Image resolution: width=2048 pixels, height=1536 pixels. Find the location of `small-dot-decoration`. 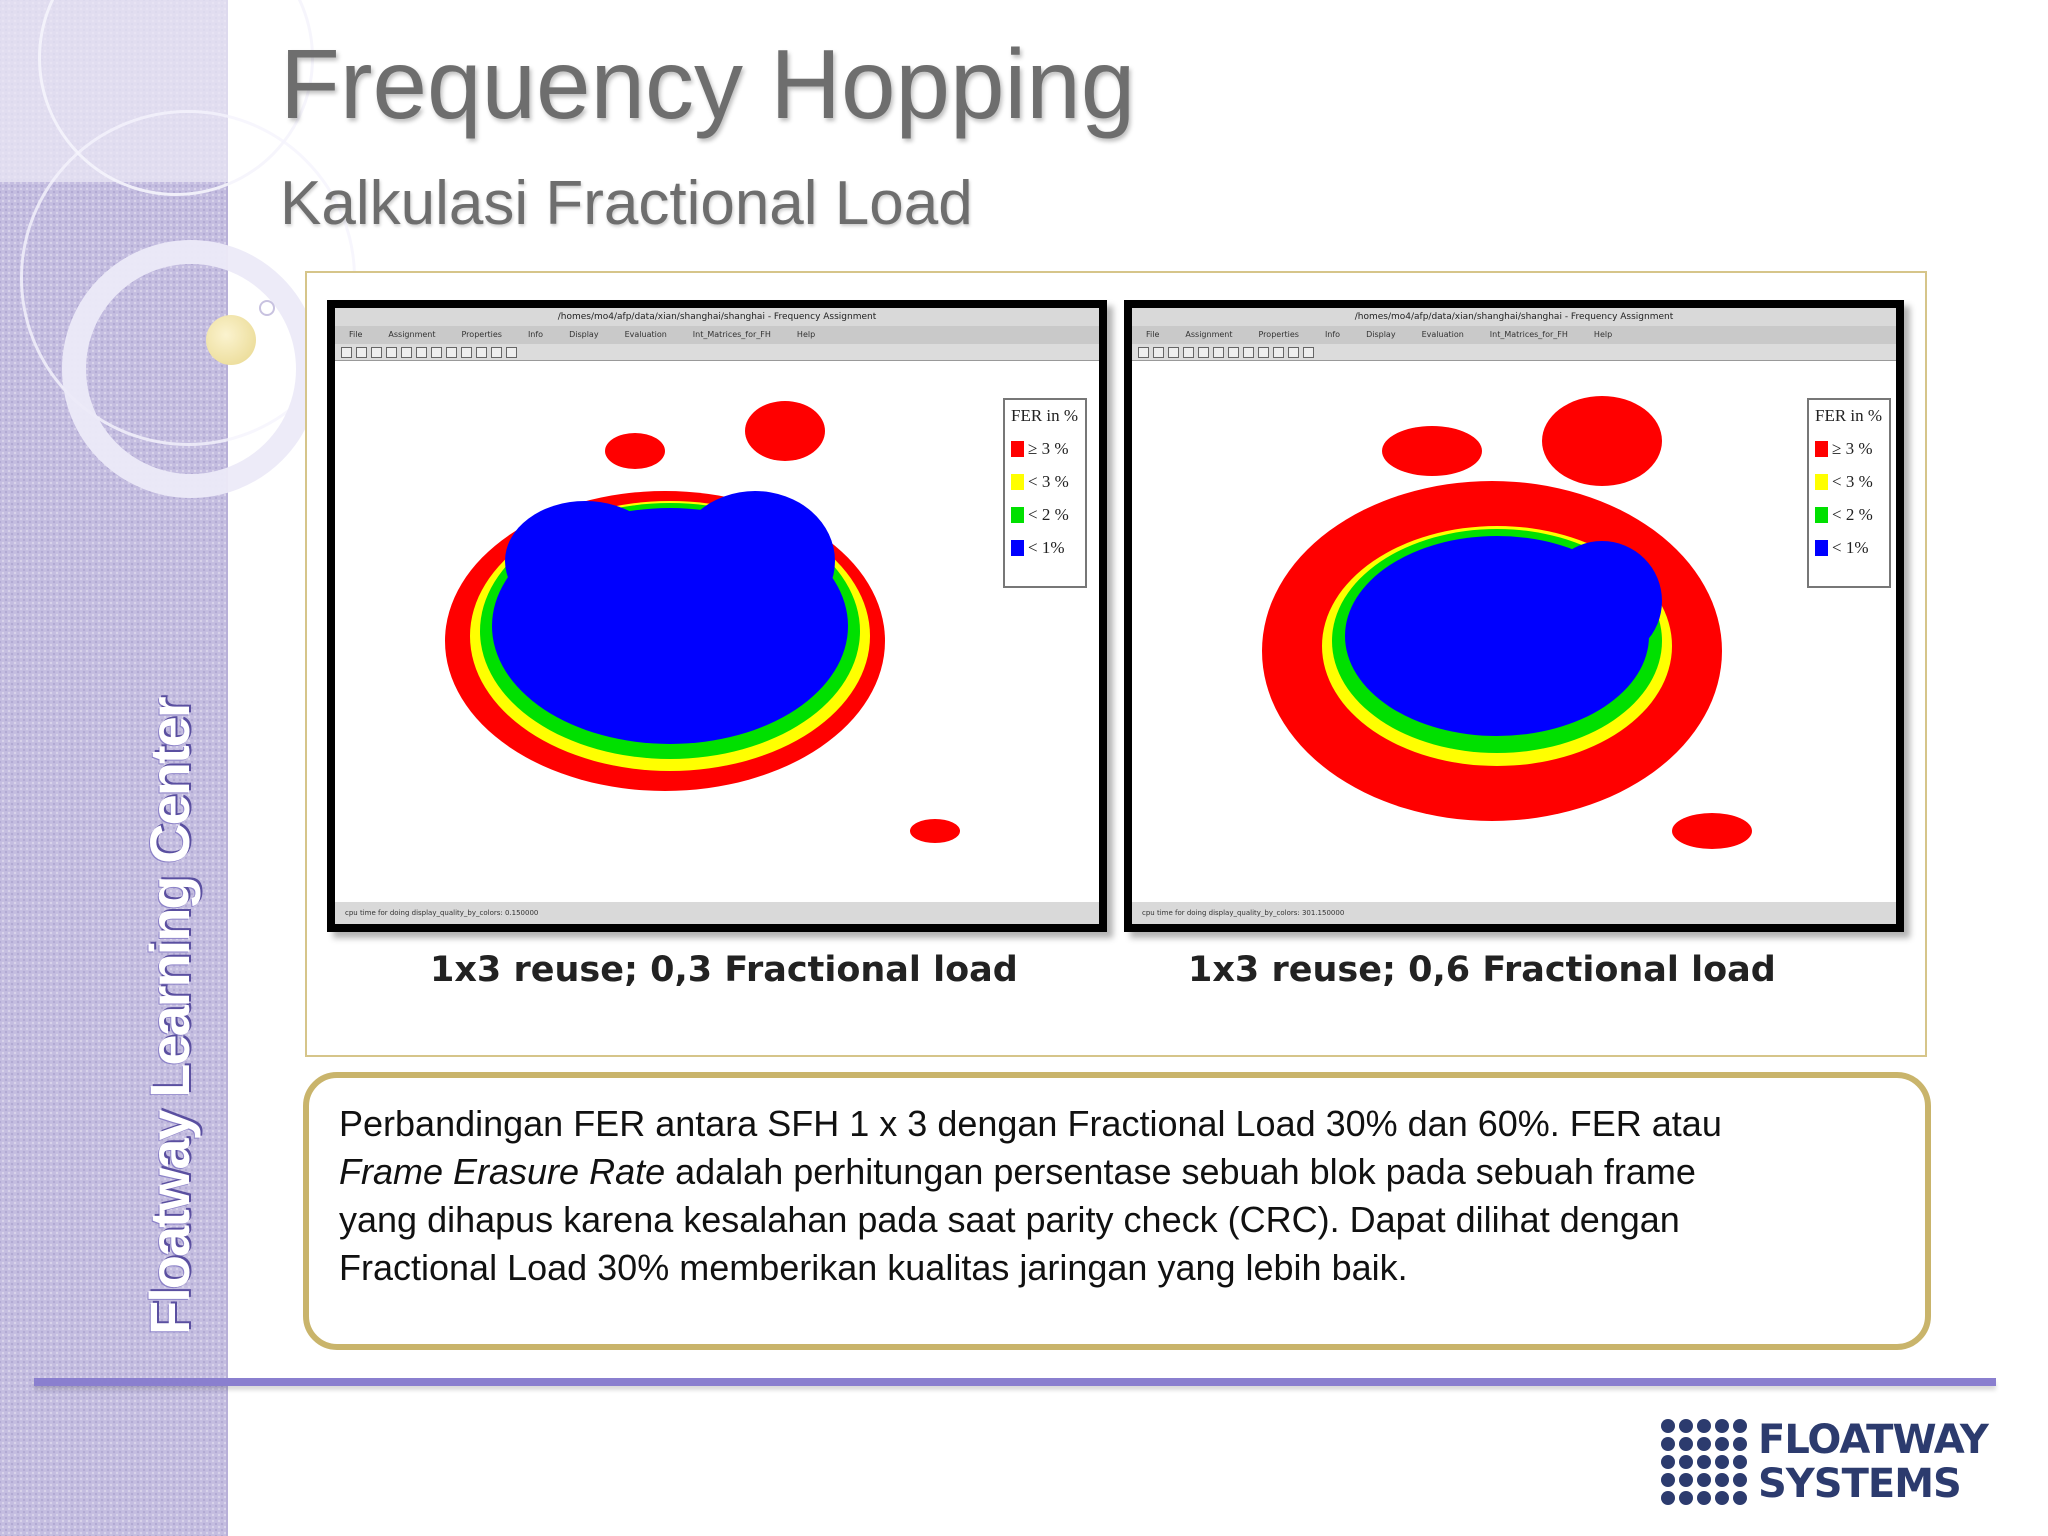

small-dot-decoration is located at coordinates (267, 308).